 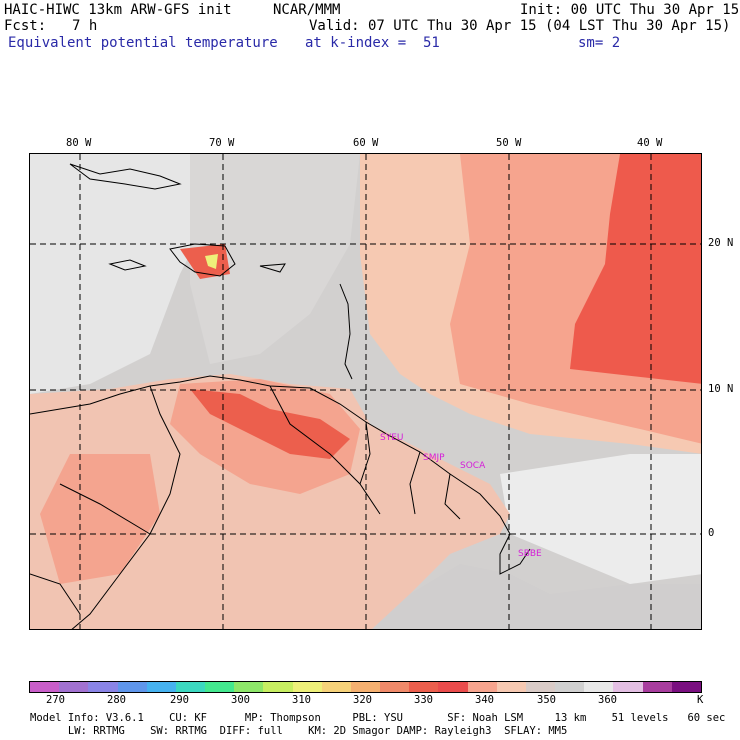 I want to click on station-sbbe: SBBE, so click(x=530, y=554).